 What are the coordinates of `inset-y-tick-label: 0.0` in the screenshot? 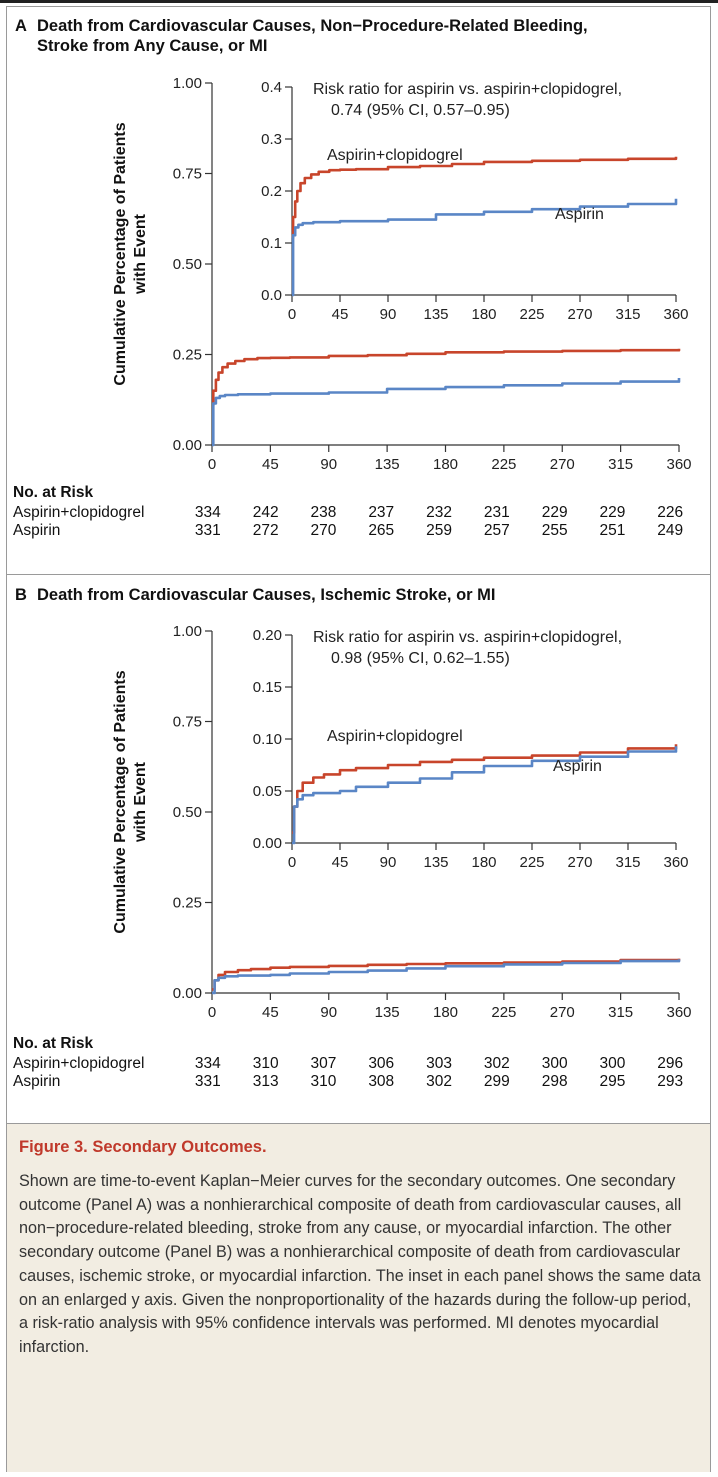 It's located at (271, 295).